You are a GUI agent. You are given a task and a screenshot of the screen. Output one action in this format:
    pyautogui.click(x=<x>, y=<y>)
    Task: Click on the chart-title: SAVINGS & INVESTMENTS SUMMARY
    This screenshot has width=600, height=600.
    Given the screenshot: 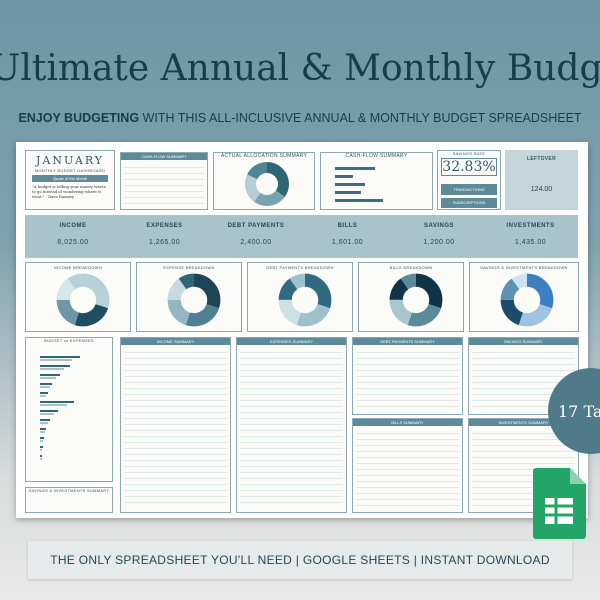 What is the action you would take?
    pyautogui.click(x=69, y=490)
    